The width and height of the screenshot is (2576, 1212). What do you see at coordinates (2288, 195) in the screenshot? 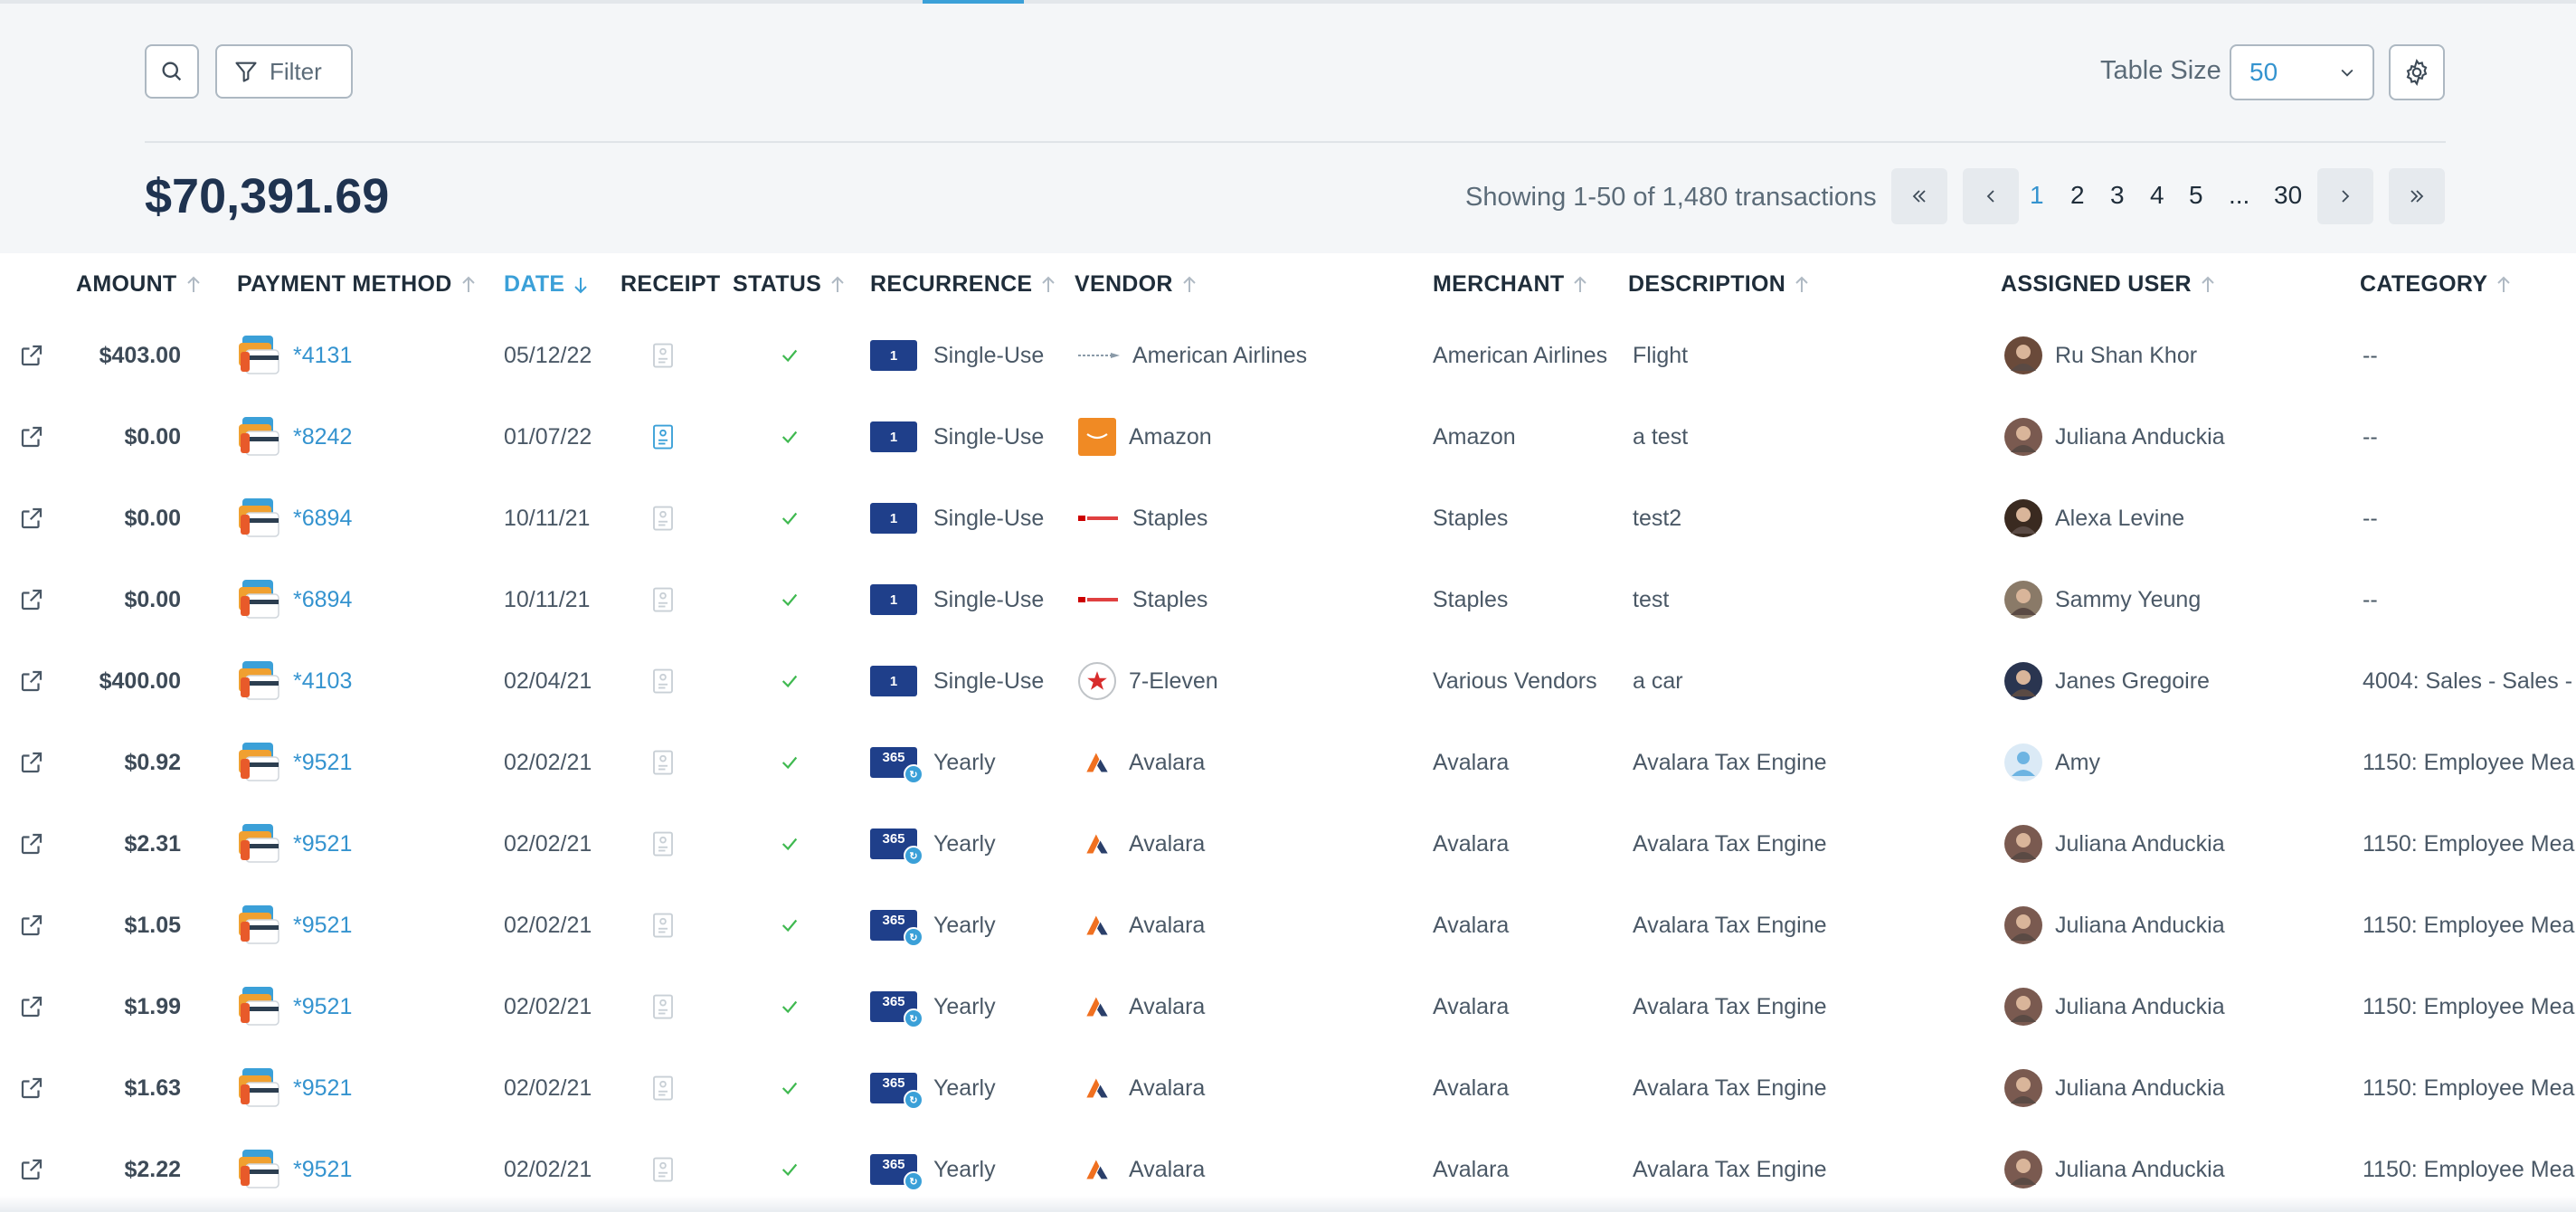
I see `page-30: 30` at bounding box center [2288, 195].